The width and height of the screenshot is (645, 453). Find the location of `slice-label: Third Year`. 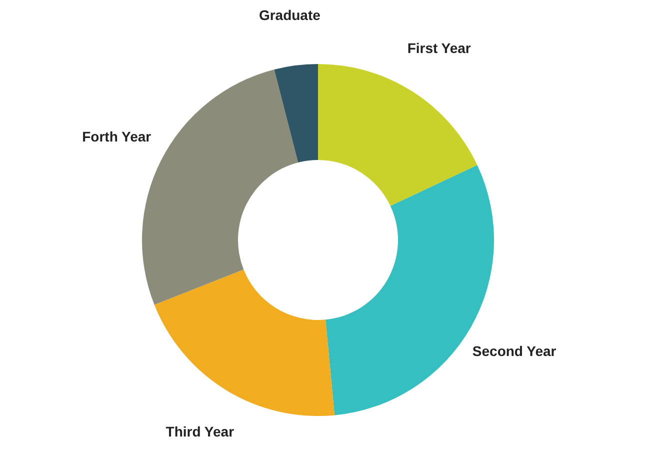

slice-label: Third Year is located at coordinates (200, 432).